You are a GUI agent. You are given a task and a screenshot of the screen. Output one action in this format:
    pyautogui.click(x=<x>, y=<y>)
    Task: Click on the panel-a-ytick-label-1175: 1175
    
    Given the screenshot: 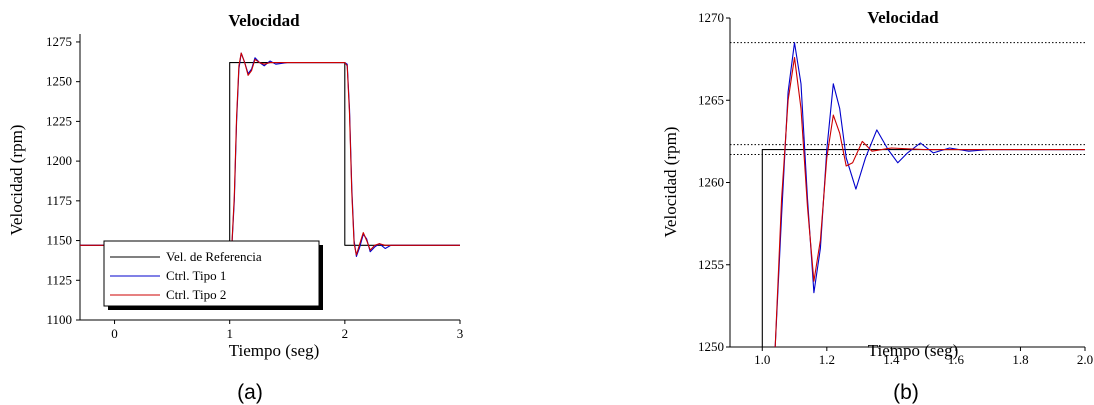 What is the action you would take?
    pyautogui.click(x=59, y=200)
    